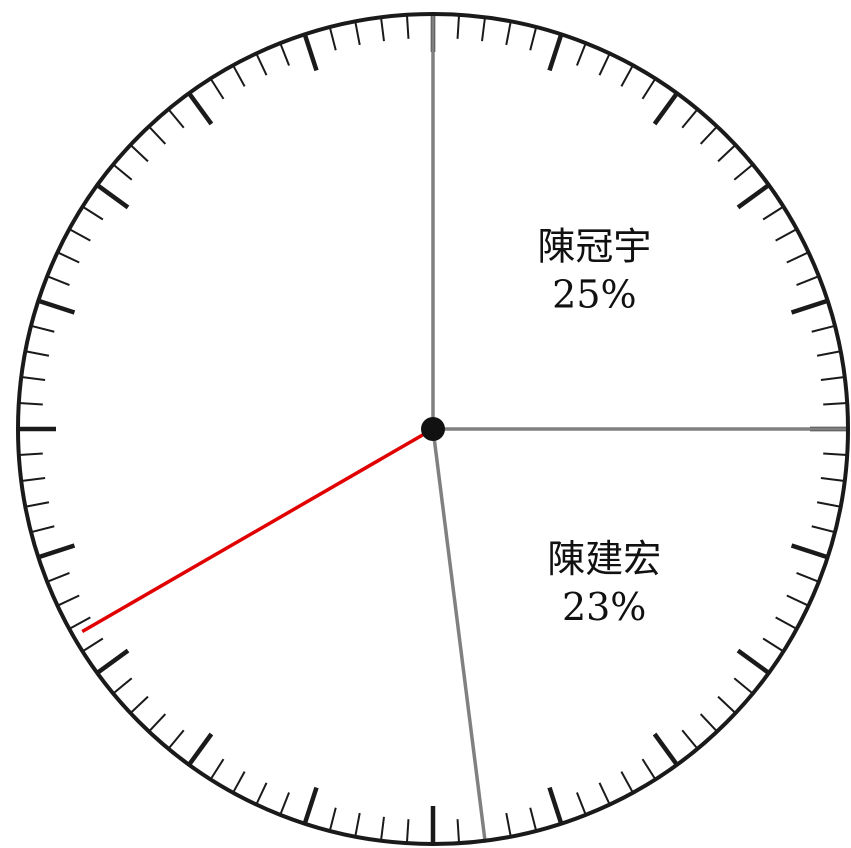 Image resolution: width=851 pixels, height=848 pixels. Describe the element at coordinates (594, 295) in the screenshot. I see `slice-percent-label: 25%` at that location.